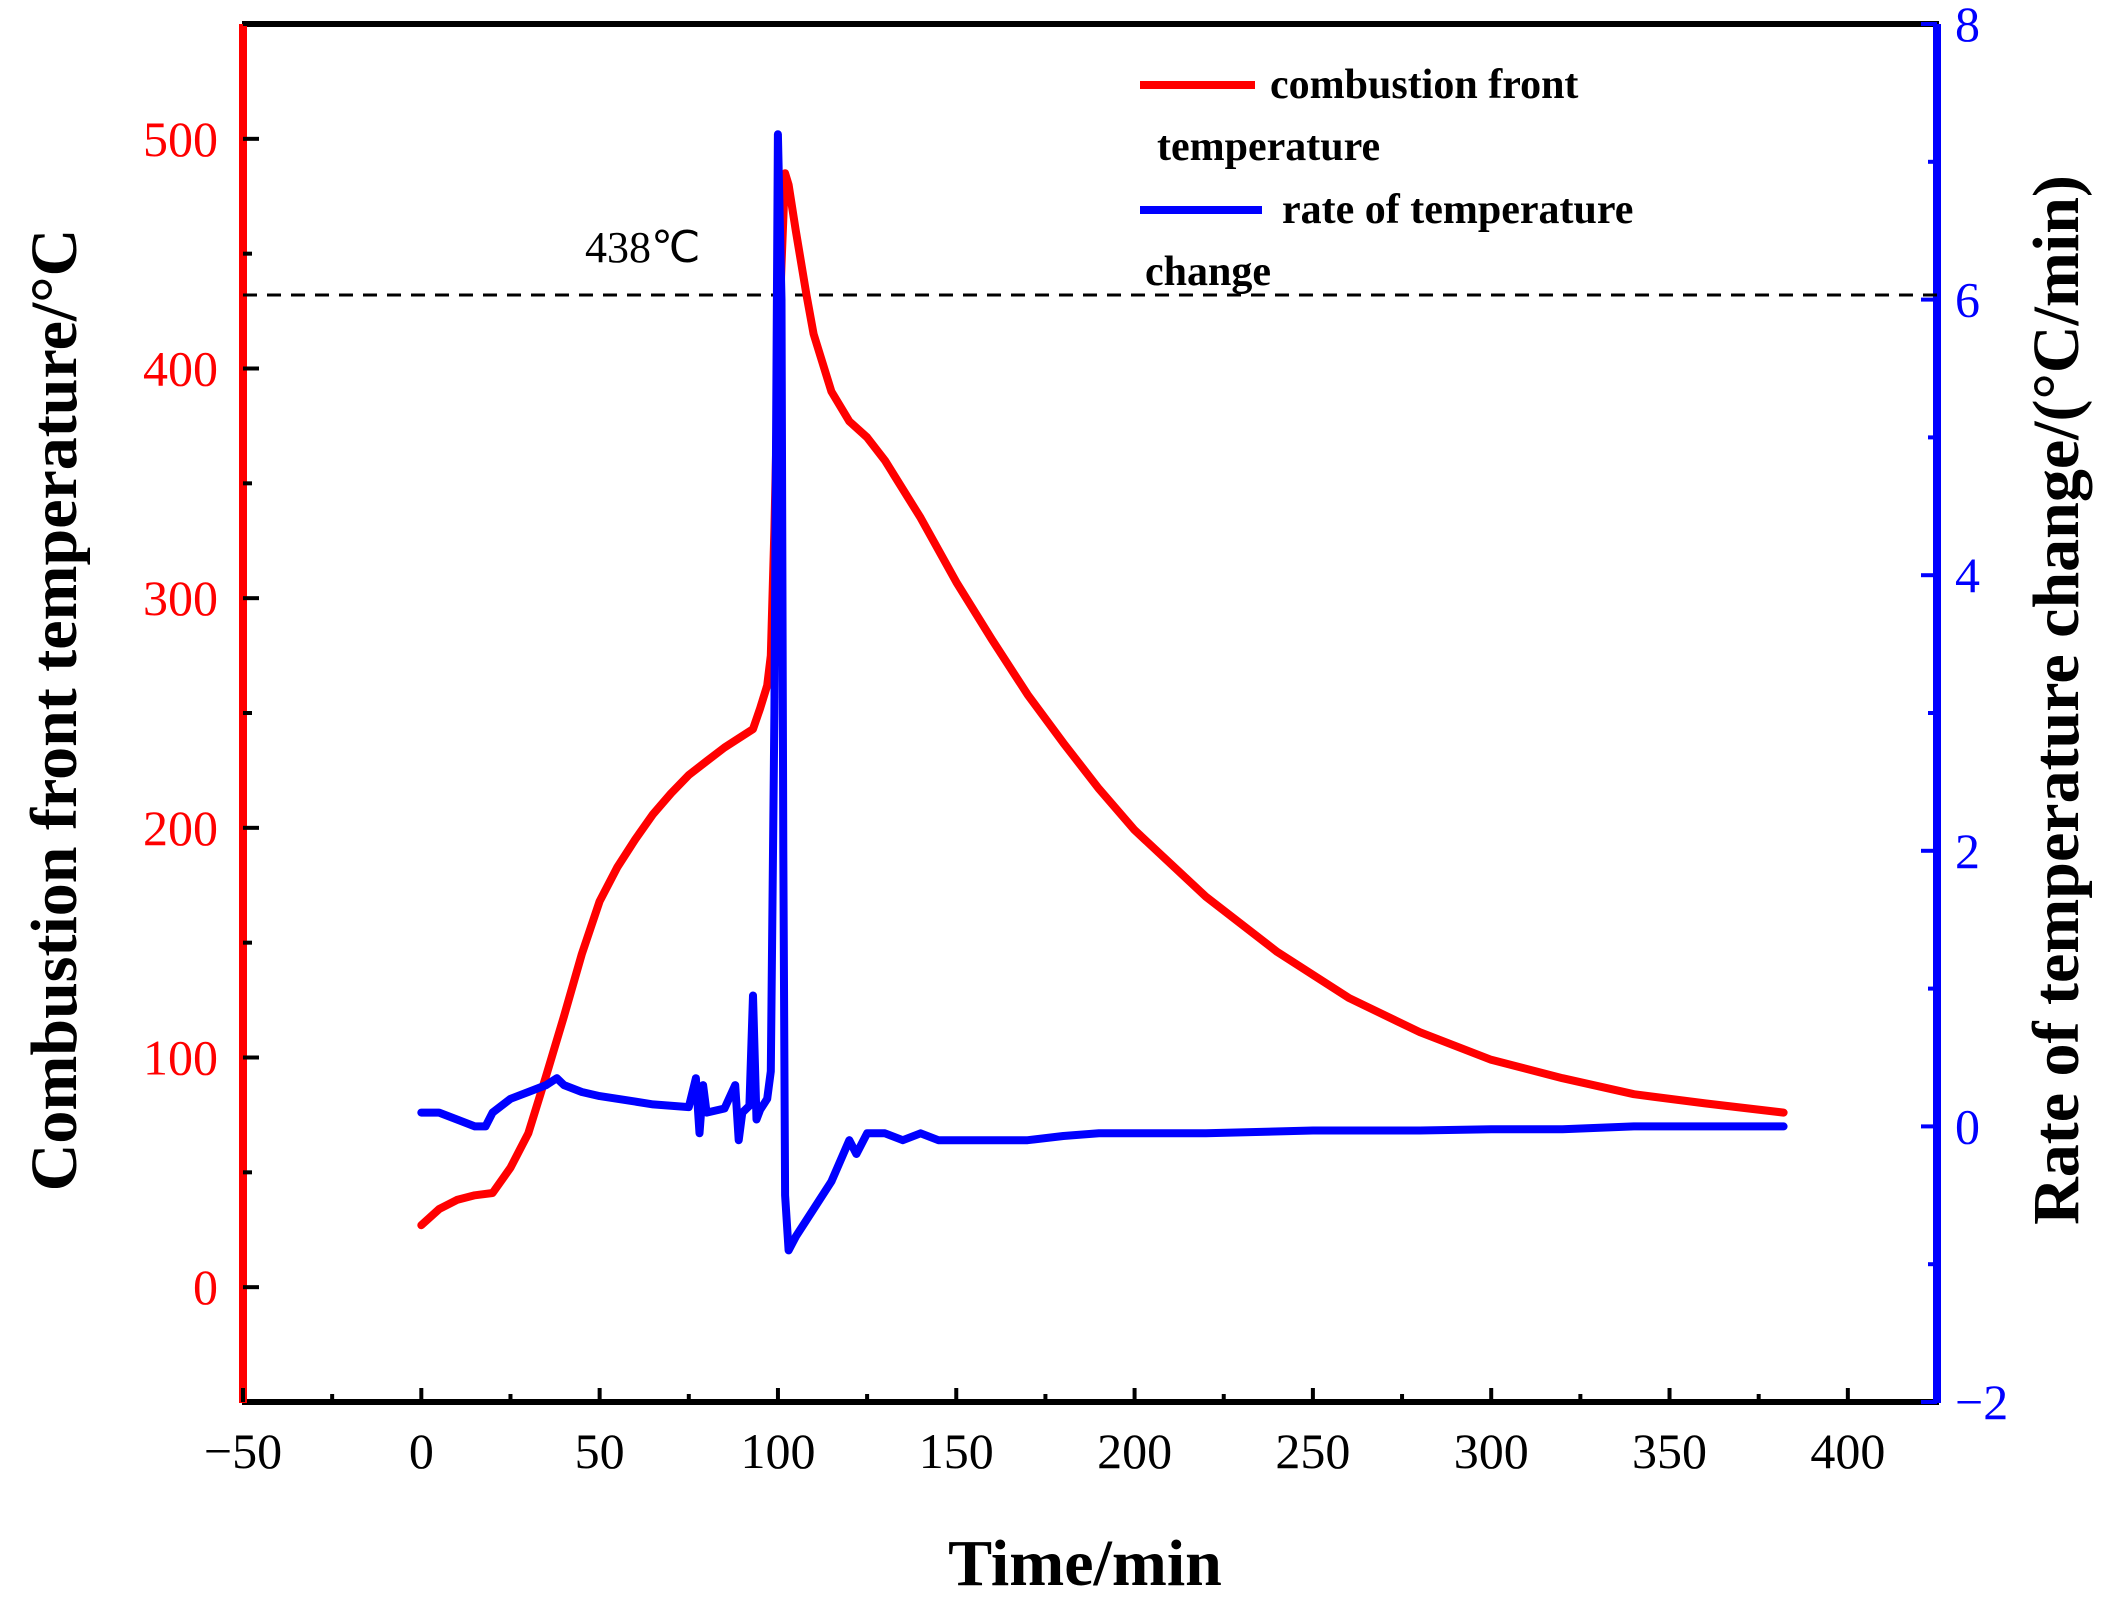 This screenshot has height=1603, width=2121. What do you see at coordinates (1967, 300) in the screenshot?
I see `y-right-tick-label: 6` at bounding box center [1967, 300].